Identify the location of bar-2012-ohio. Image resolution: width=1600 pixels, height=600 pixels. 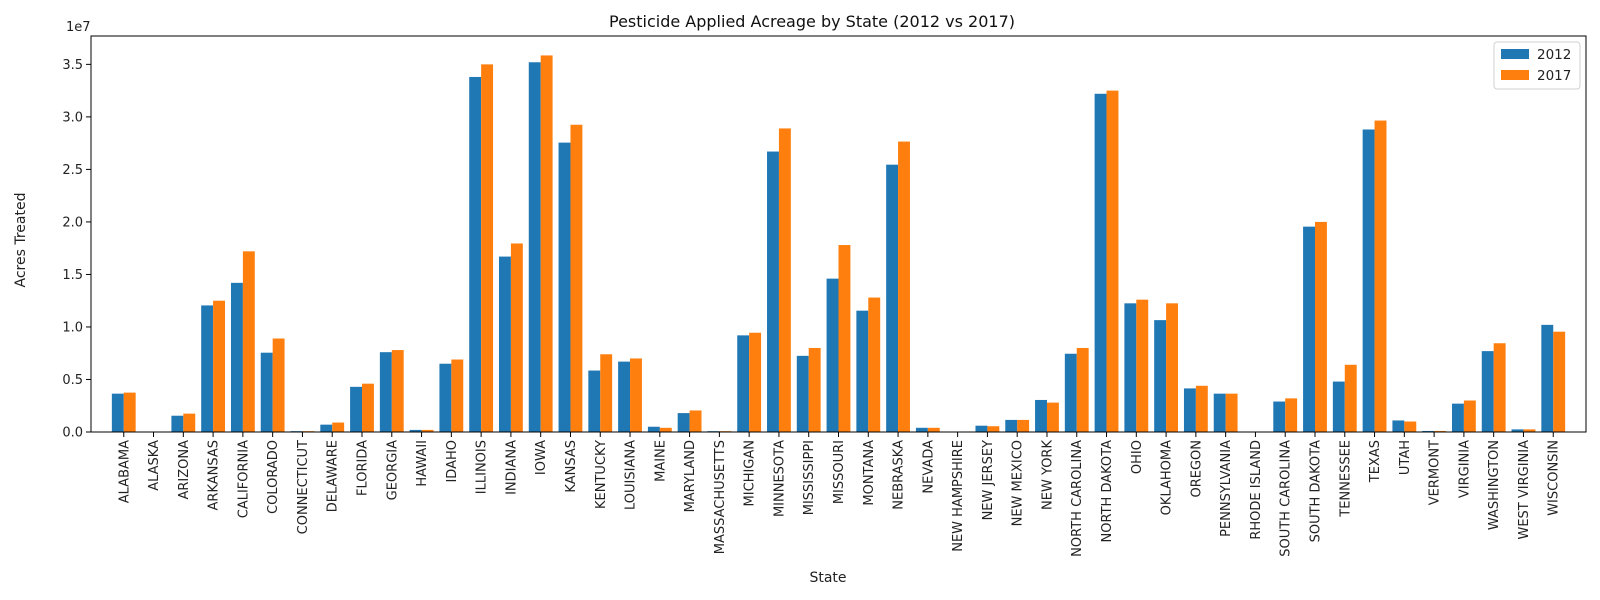
(1130, 367).